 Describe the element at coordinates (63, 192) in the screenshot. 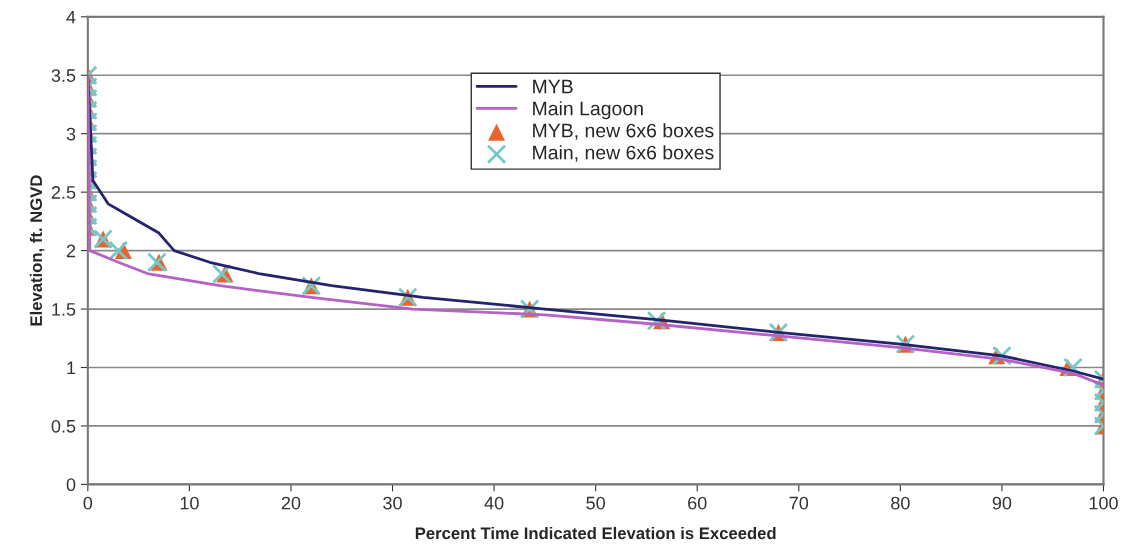

I see `y-tick-label: 2.5` at that location.